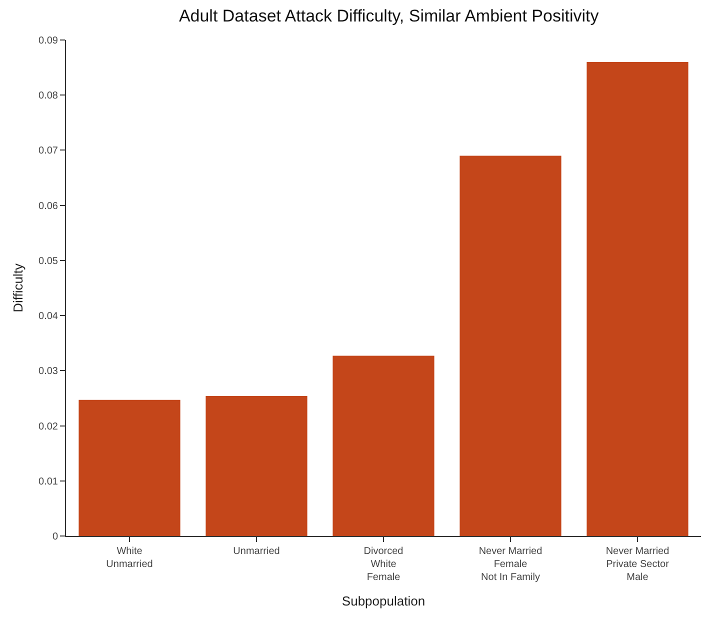 The width and height of the screenshot is (707, 638). I want to click on chart-title: Adult Dataset Attack Difficulty, Similar Ambient Positivity, so click(389, 16).